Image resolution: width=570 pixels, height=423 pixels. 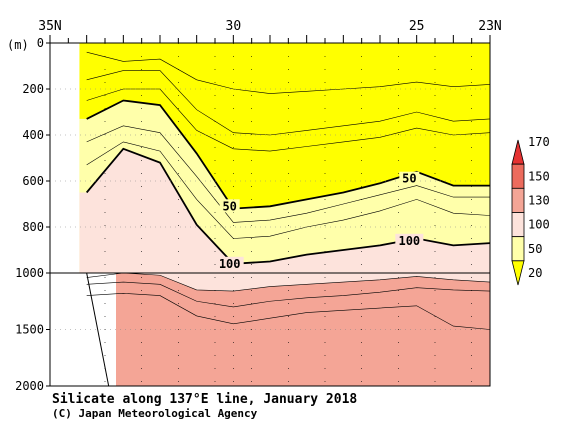 What do you see at coordinates (18, 45) in the screenshot?
I see `y-unit-label: (m)` at bounding box center [18, 45].